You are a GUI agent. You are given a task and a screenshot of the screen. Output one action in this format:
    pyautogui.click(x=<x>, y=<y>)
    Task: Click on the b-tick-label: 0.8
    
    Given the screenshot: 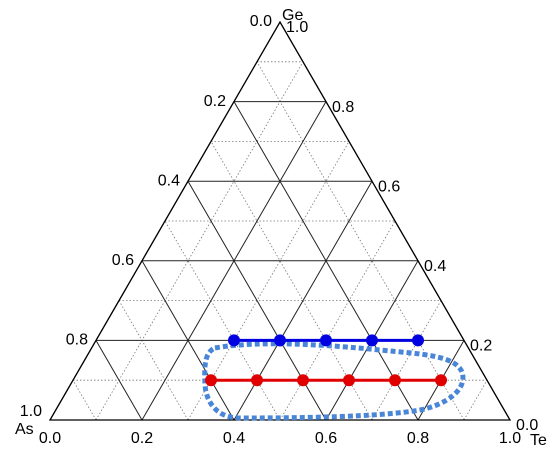 What is the action you would take?
    pyautogui.click(x=418, y=438)
    